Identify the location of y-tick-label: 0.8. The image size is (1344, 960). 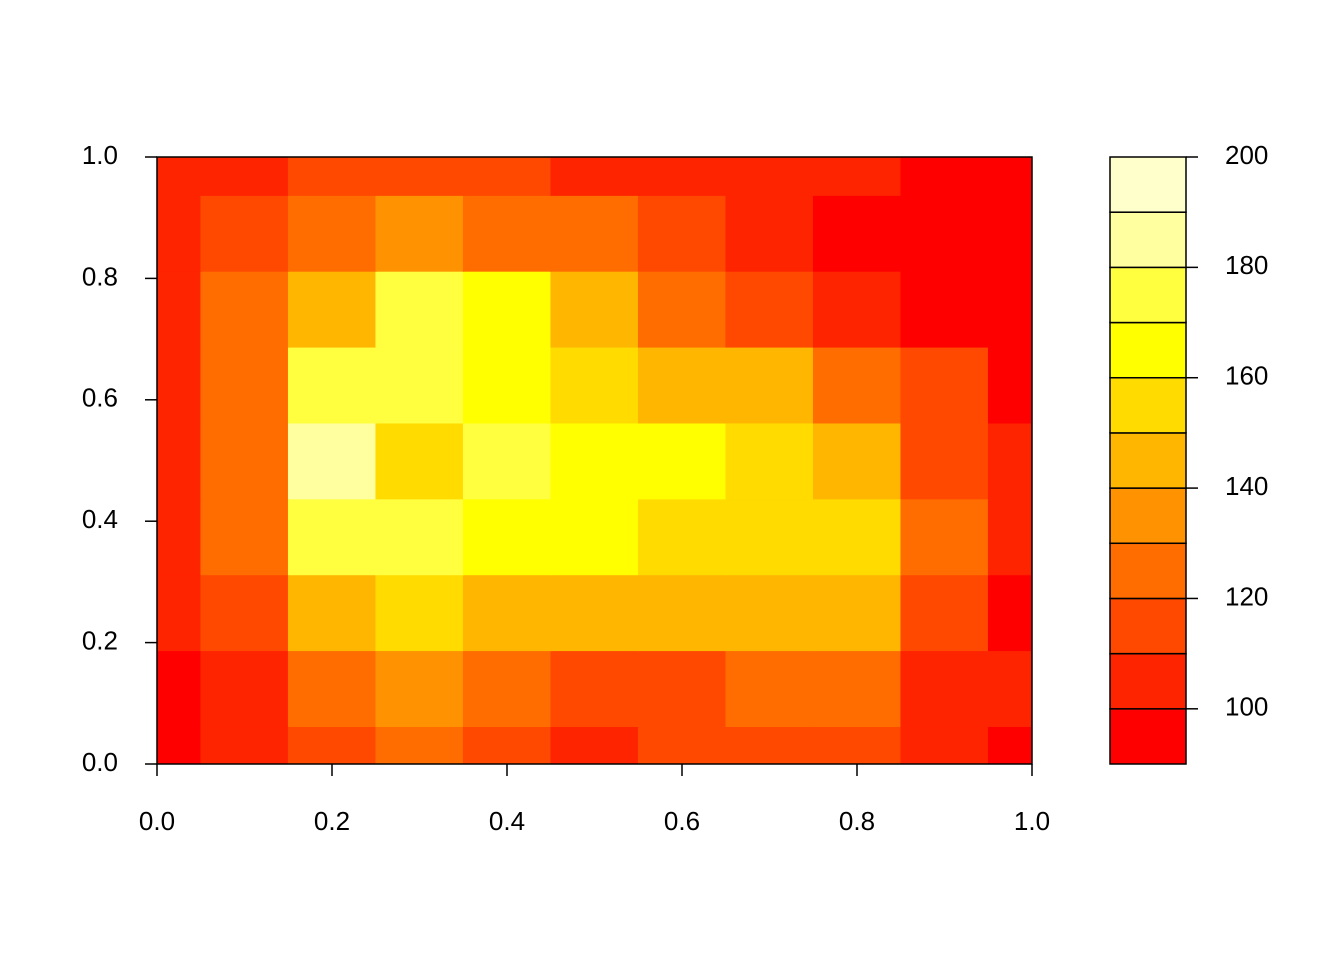
(100, 276).